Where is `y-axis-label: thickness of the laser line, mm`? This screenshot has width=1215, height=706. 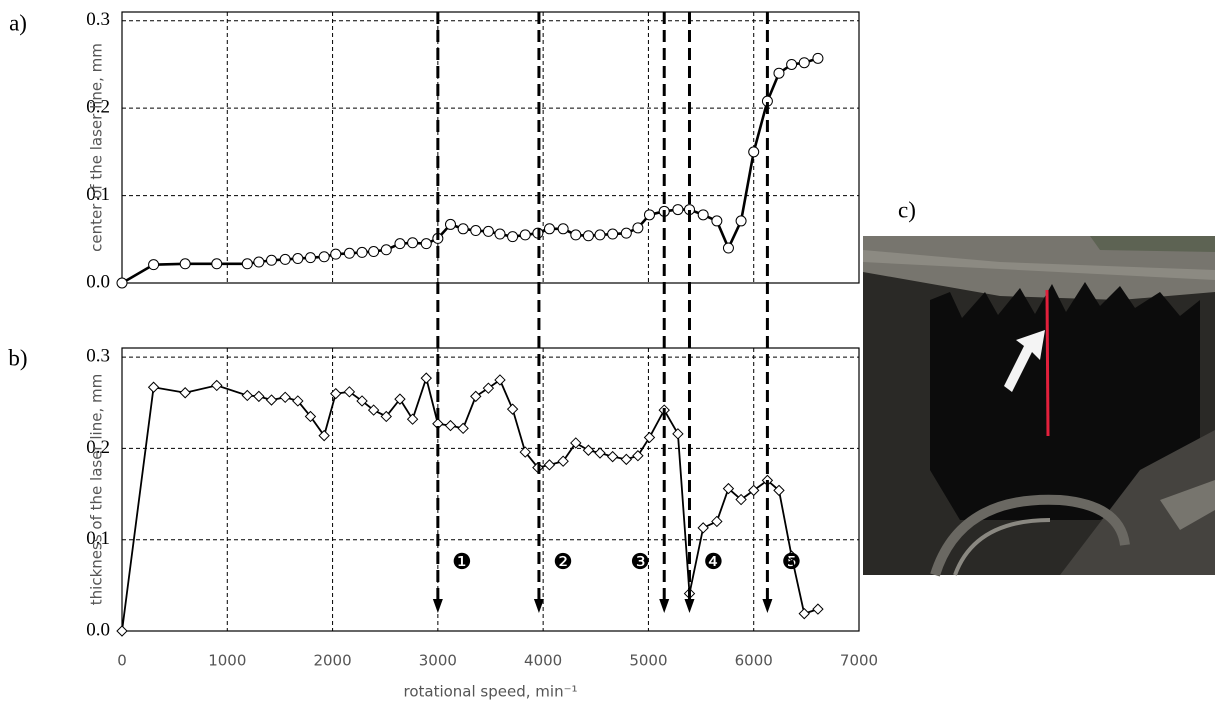 y-axis-label: thickness of the laser line, mm is located at coordinates (97, 489).